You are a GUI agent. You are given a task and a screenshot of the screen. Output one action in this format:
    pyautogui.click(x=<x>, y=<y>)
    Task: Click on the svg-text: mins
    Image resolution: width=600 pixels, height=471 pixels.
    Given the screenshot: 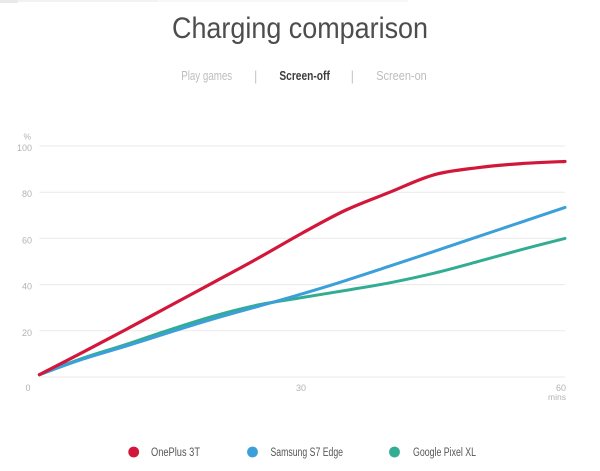 What is the action you would take?
    pyautogui.click(x=557, y=397)
    